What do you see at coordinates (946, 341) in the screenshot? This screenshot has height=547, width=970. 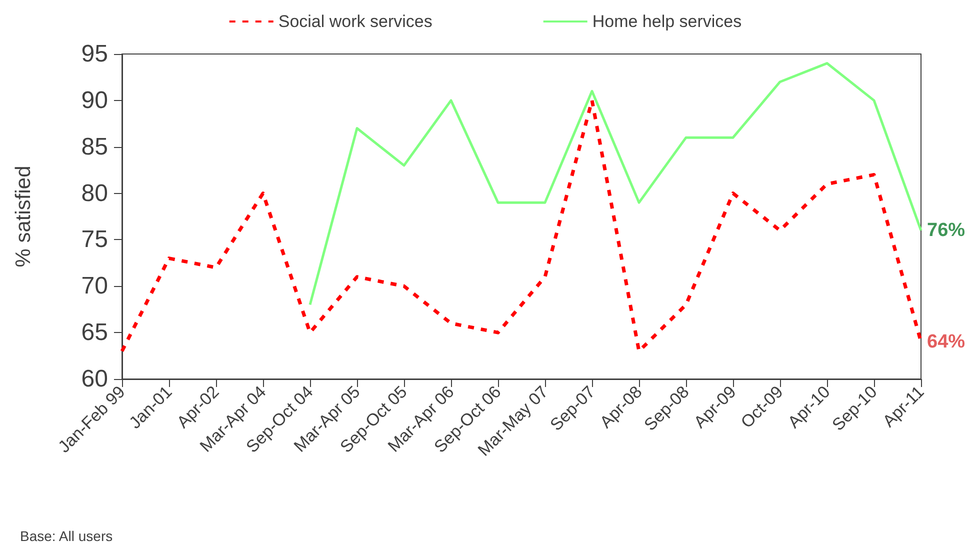 I see `data-label: 64%` at bounding box center [946, 341].